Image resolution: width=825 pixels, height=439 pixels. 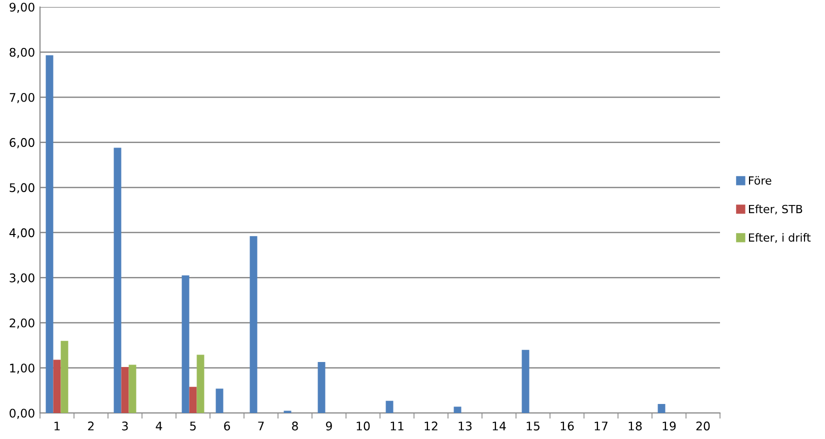 What do you see at coordinates (601, 426) in the screenshot?
I see `x-tick-label: 17` at bounding box center [601, 426].